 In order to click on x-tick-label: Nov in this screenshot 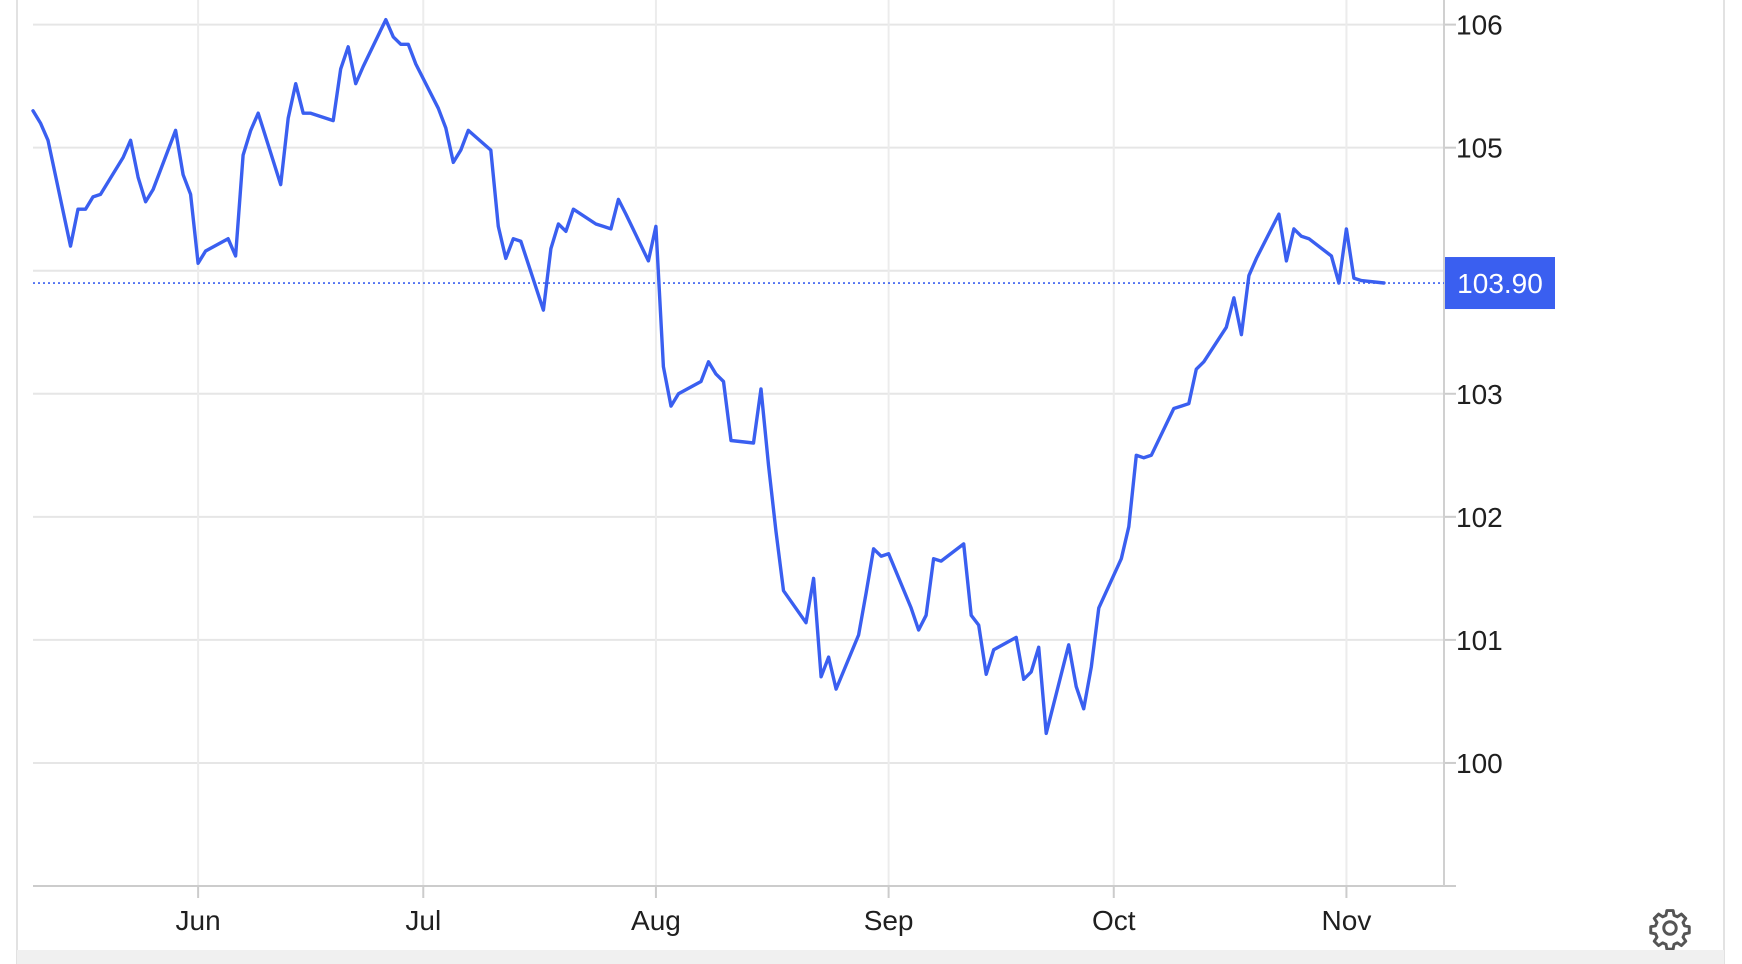, I will do `click(1347, 920)`.